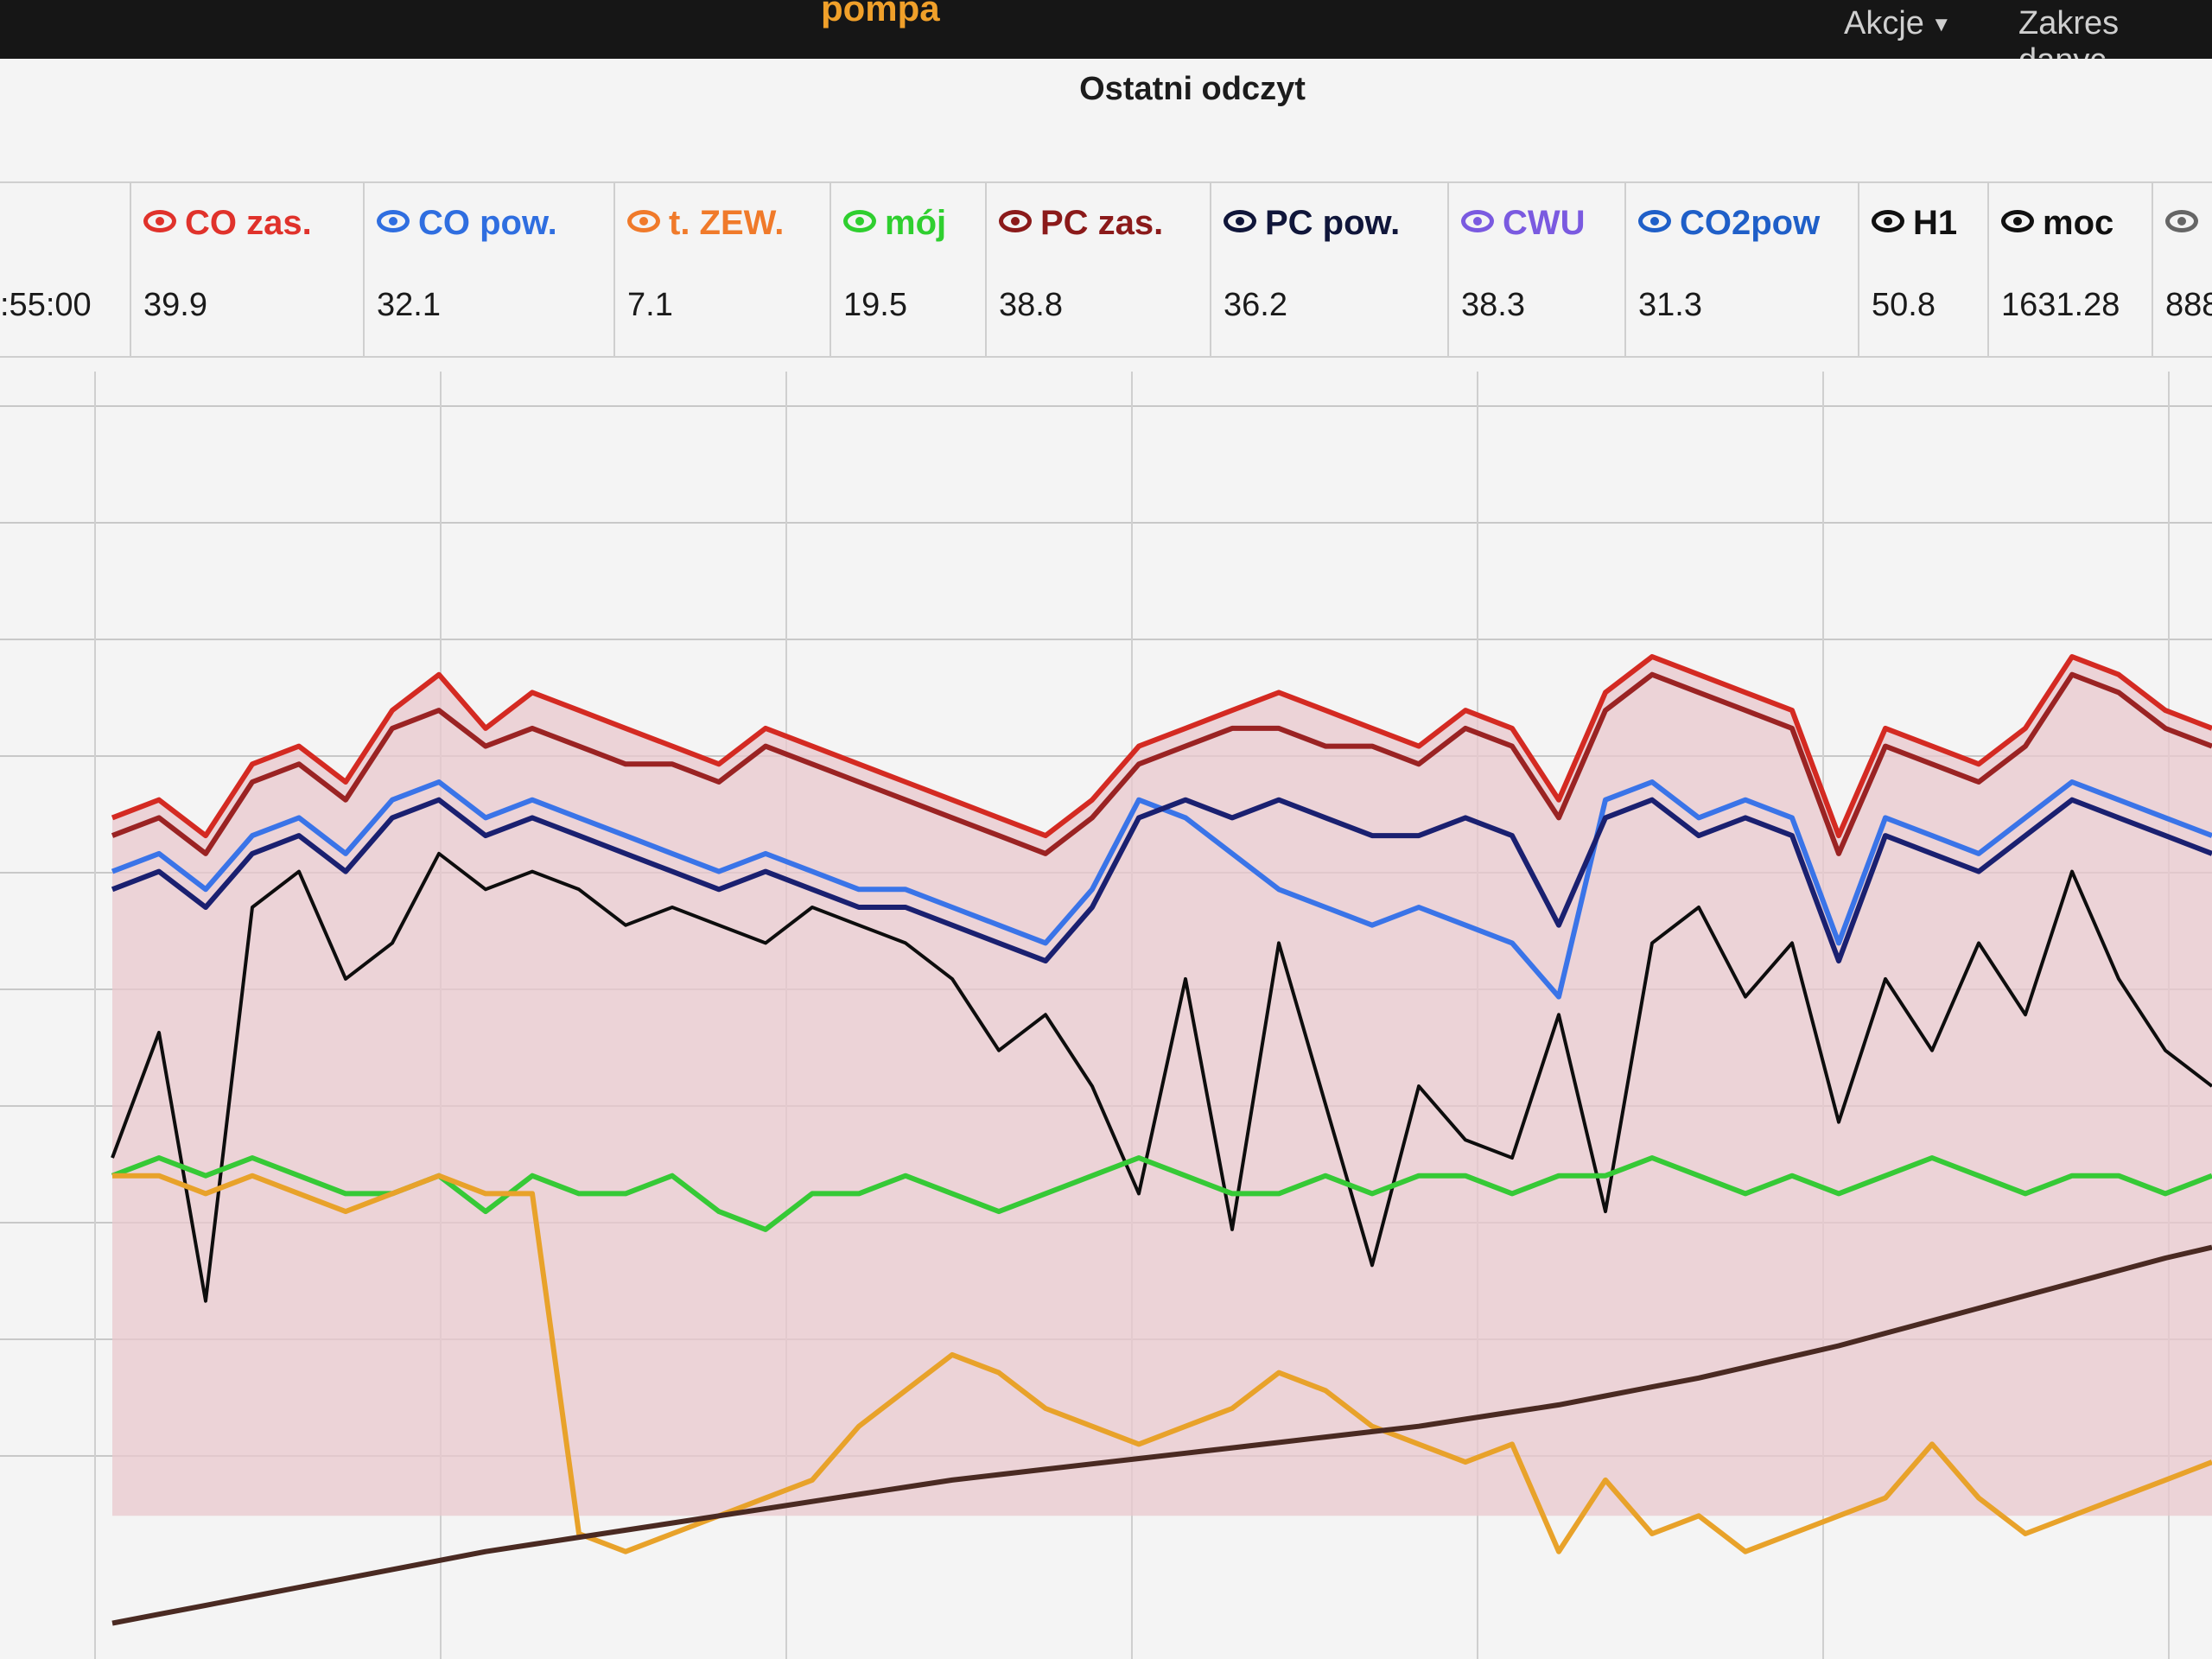 This screenshot has height=1659, width=2212. I want to click on reading-column: CO pow. 32.1, so click(489, 269).